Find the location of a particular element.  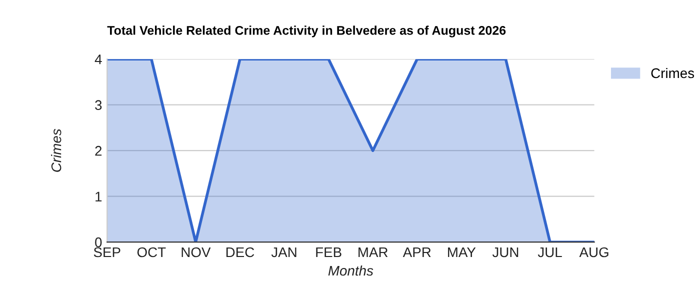

legend-label: Crimes is located at coordinates (672, 73).